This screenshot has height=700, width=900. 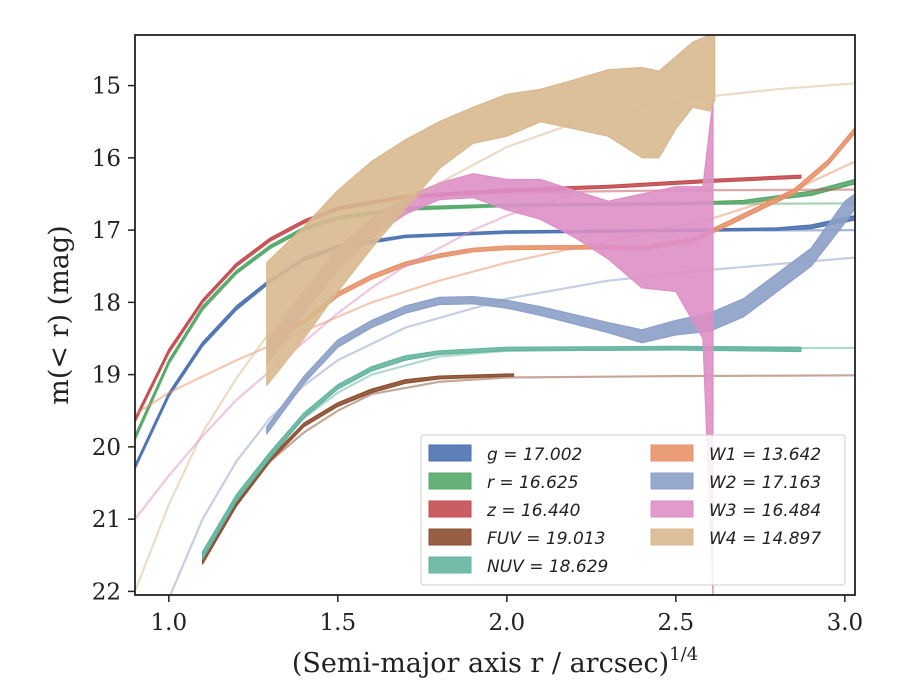 What do you see at coordinates (765, 483) in the screenshot?
I see `legend-label-w2: W2 = 17.163` at bounding box center [765, 483].